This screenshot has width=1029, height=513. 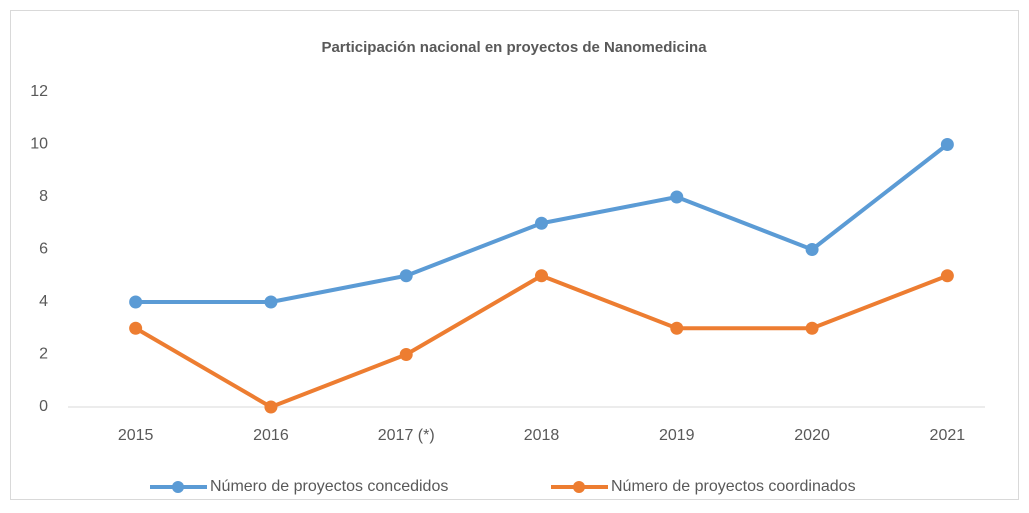 What do you see at coordinates (542, 435) in the screenshot?
I see `x-tick-label: 2018` at bounding box center [542, 435].